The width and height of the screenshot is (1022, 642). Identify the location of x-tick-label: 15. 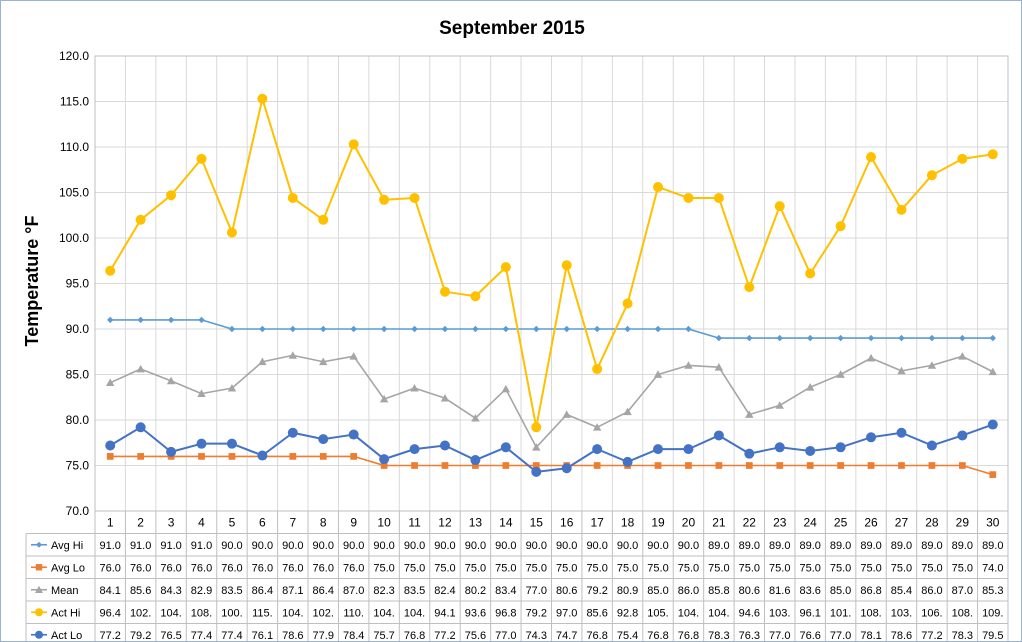
(537, 522).